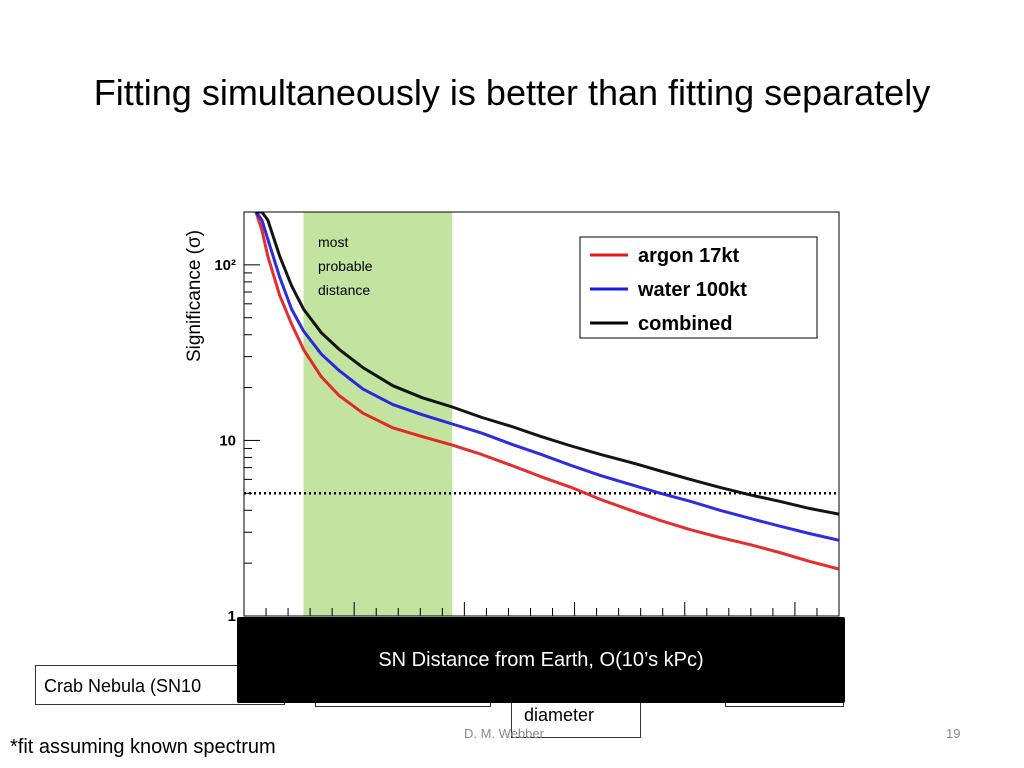  What do you see at coordinates (143, 747) in the screenshot?
I see `footnote: *fit assuming known spectrum` at bounding box center [143, 747].